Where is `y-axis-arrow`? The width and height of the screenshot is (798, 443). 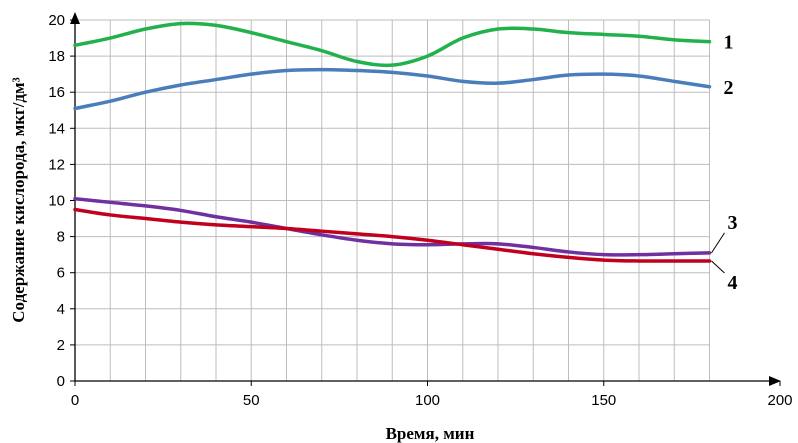 y-axis-arrow is located at coordinates (75, 18).